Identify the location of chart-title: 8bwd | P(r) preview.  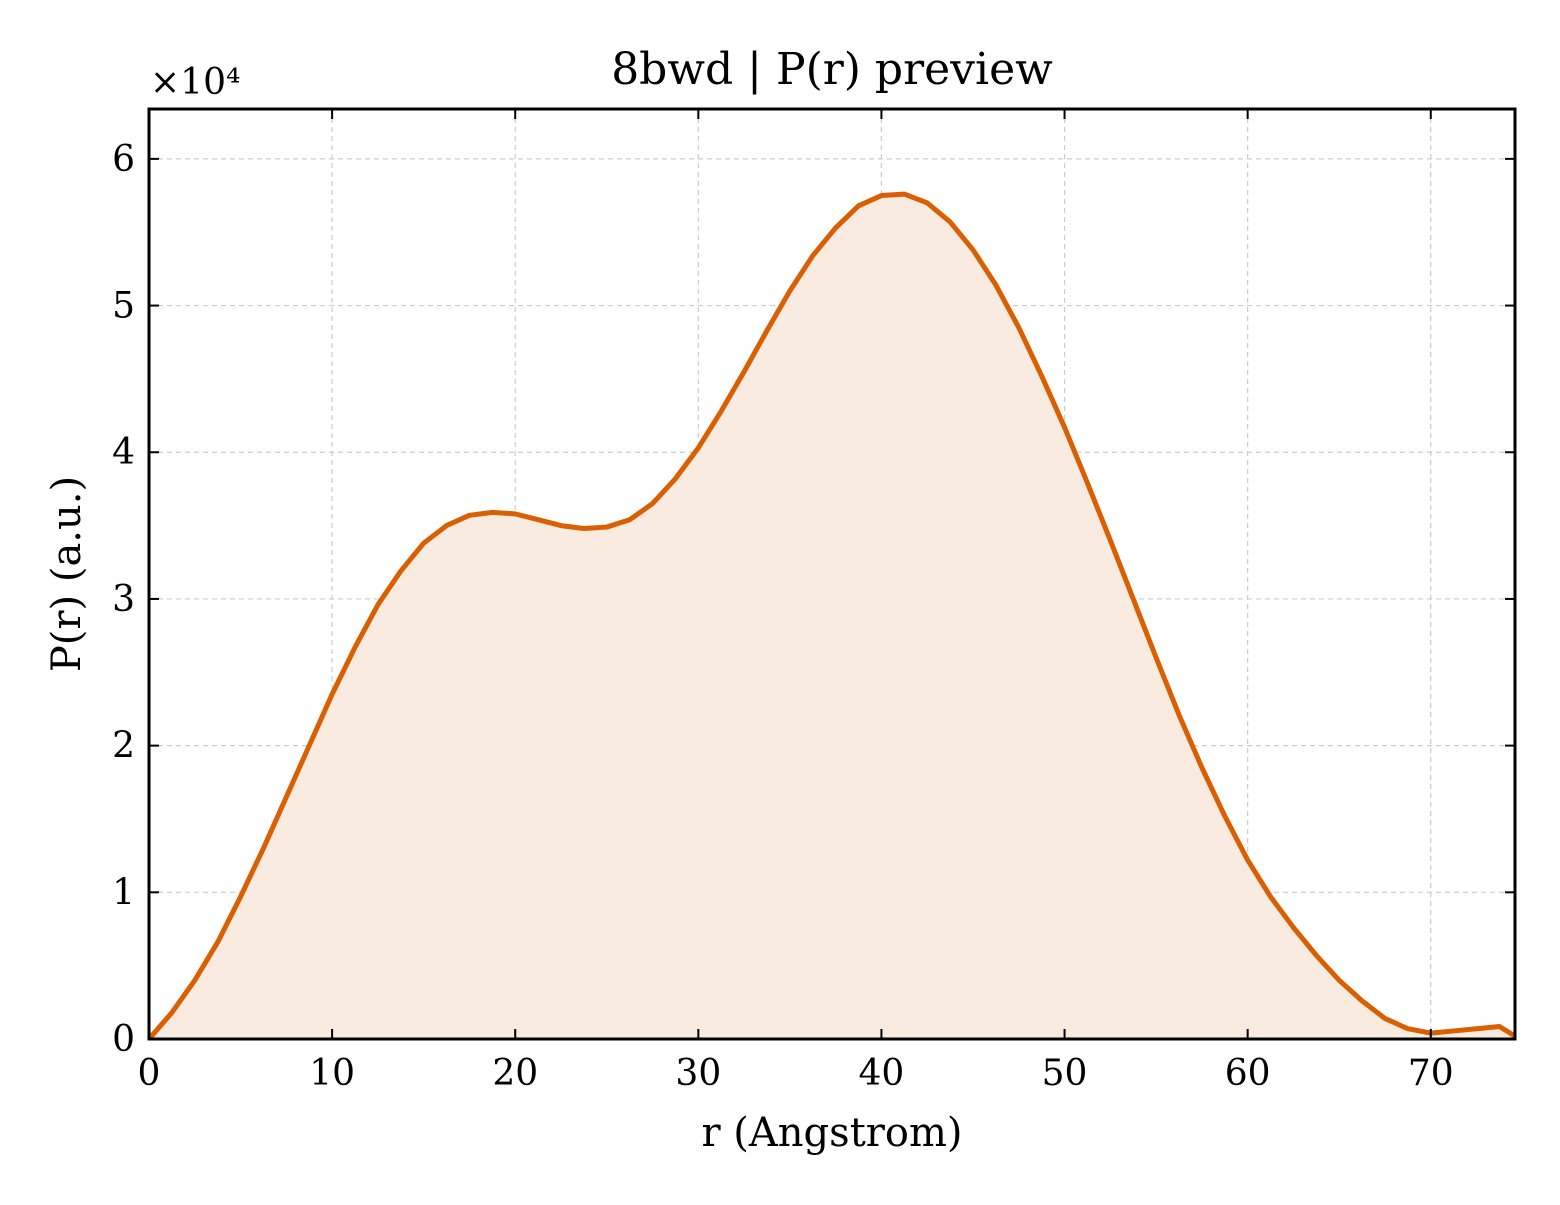
(832, 69).